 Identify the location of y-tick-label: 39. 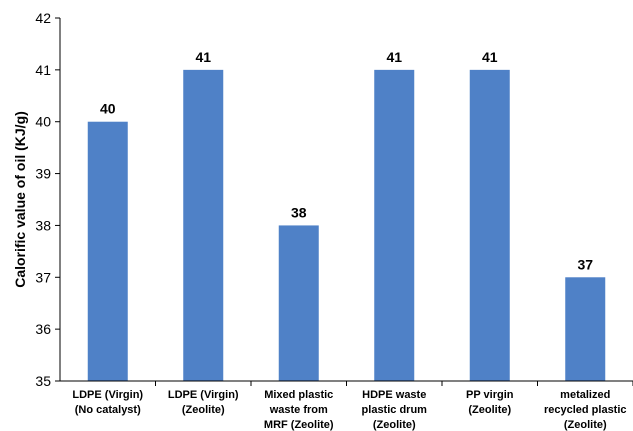
(43, 174).